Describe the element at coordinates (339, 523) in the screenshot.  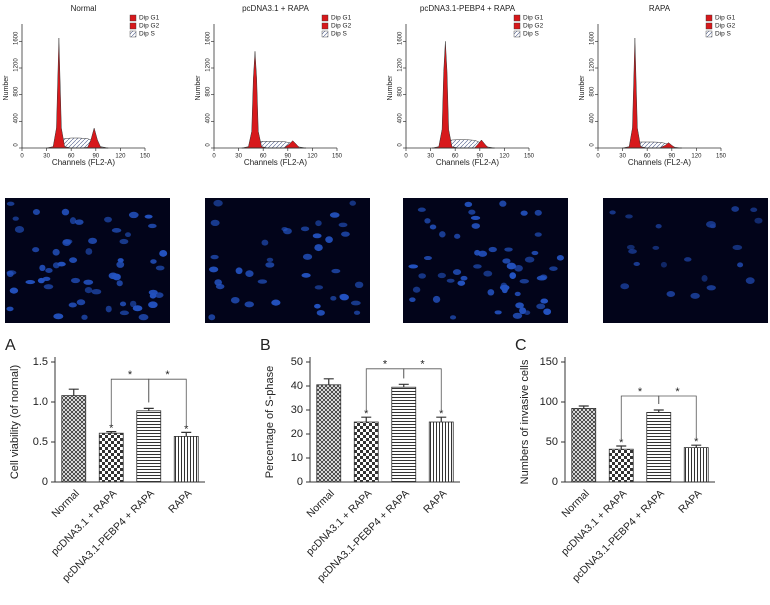
I see `x-tick-label: pcDNA3.1 + RAPA` at that location.